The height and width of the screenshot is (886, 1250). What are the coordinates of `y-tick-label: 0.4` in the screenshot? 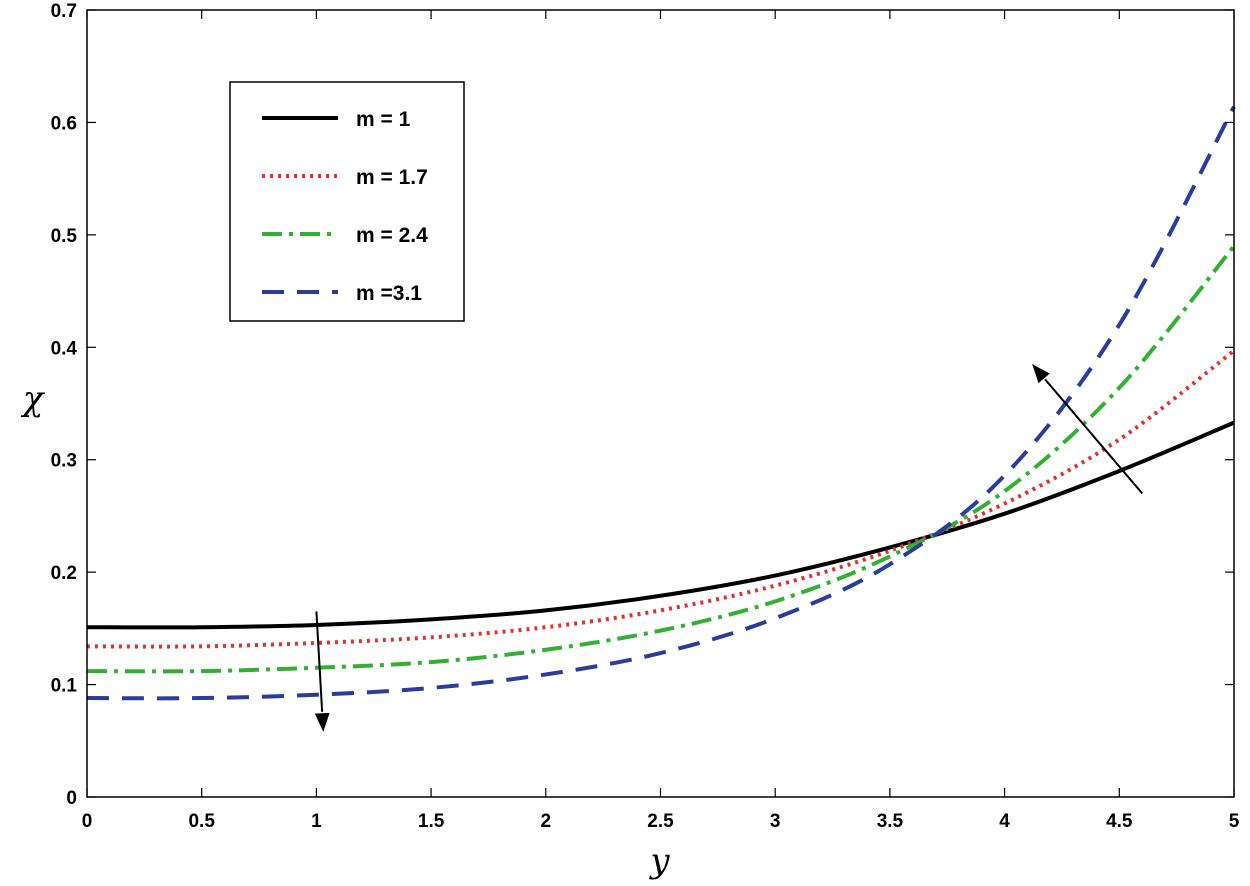 It's located at (64, 348).